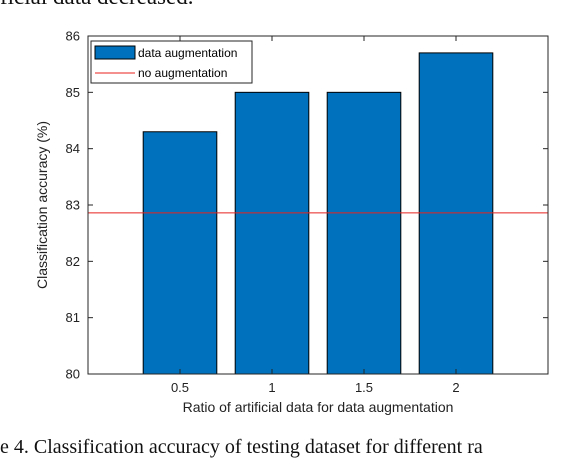 This screenshot has height=459, width=578. I want to click on bar-1.5, so click(364, 233).